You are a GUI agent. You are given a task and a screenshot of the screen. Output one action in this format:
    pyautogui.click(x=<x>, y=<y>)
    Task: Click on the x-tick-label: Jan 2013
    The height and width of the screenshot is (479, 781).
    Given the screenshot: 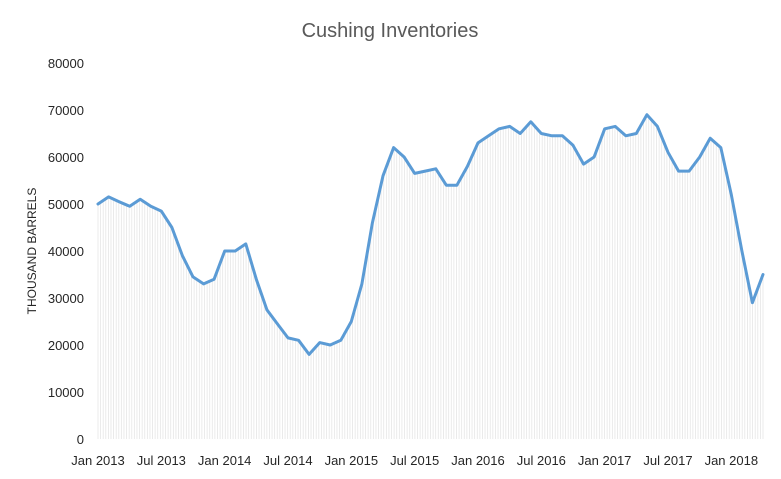 What is the action you would take?
    pyautogui.click(x=98, y=460)
    